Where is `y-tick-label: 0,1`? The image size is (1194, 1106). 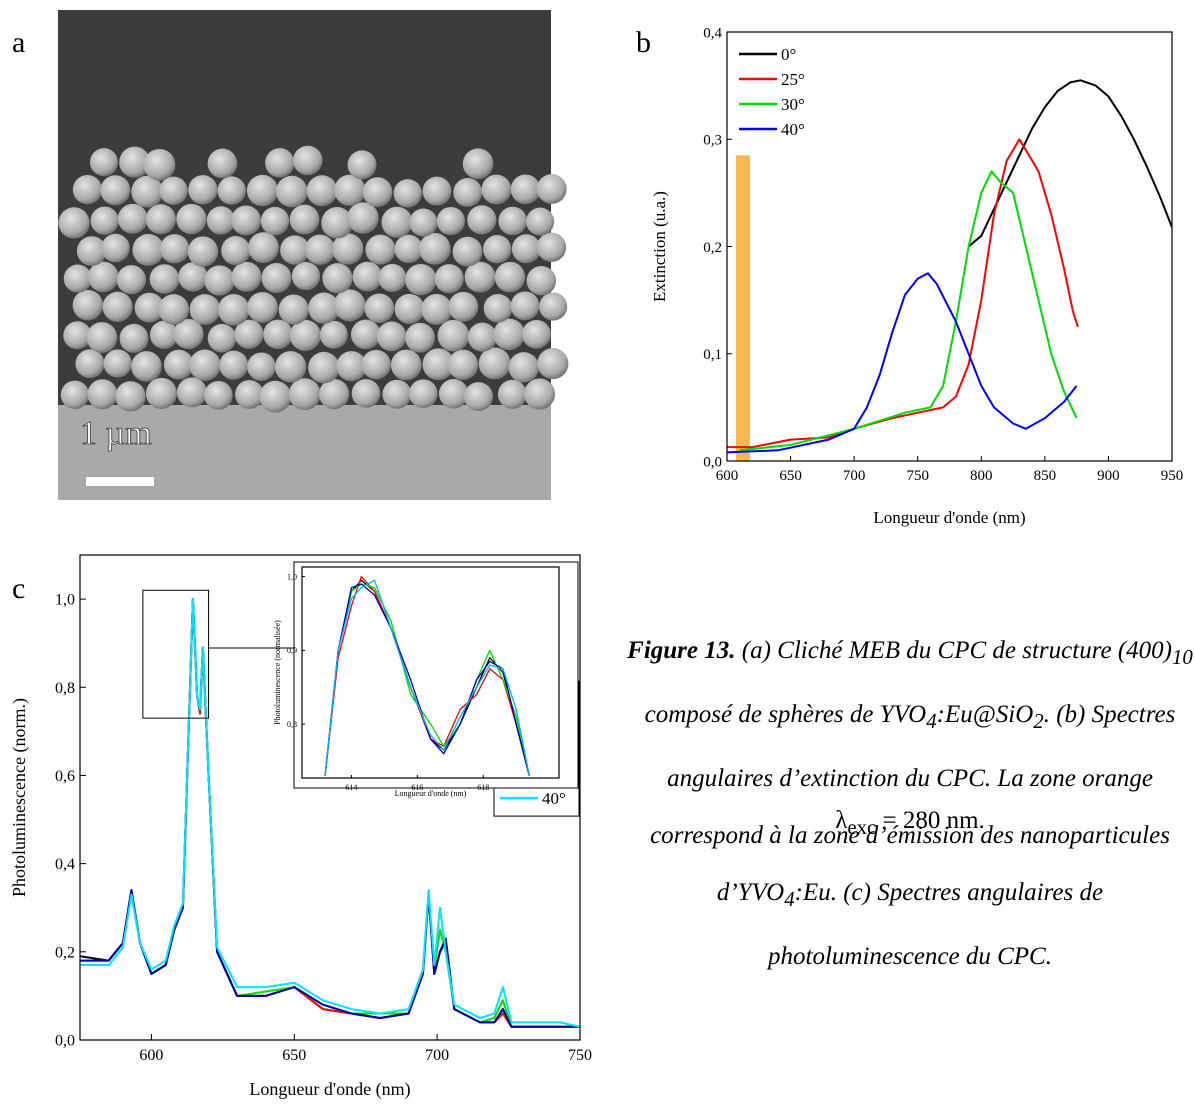 y-tick-label: 0,1 is located at coordinates (712, 355).